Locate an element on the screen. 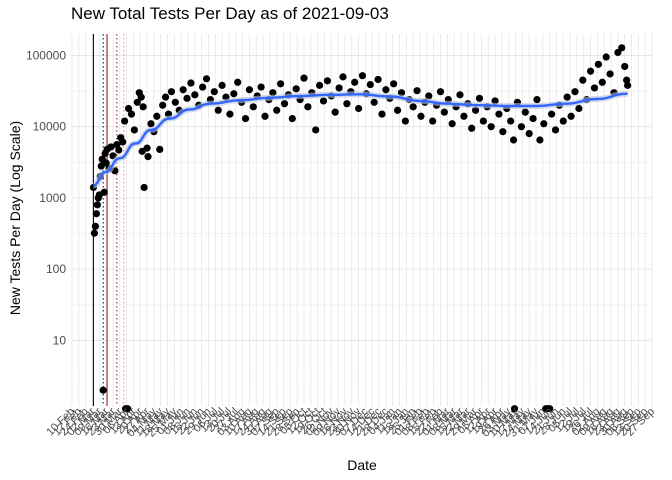 This screenshot has width=672, height=480. reference-lines is located at coordinates (108, 220).